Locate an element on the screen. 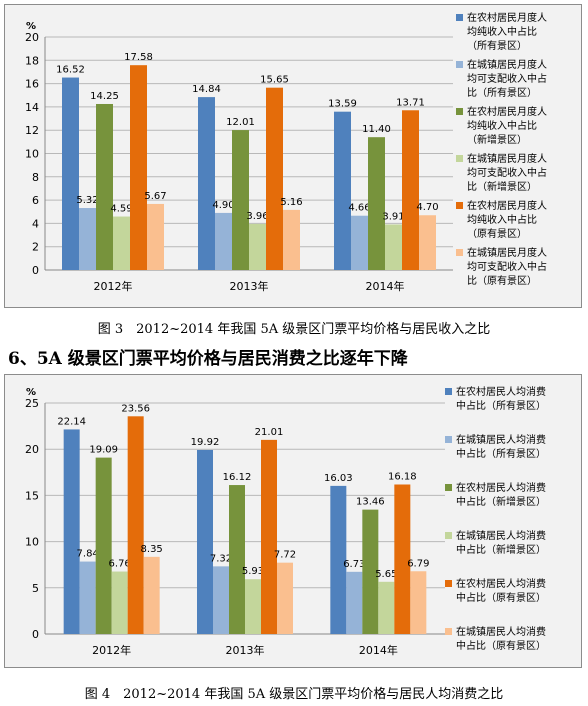  income-chart-x-tick-label: 2013年 is located at coordinates (249, 286).